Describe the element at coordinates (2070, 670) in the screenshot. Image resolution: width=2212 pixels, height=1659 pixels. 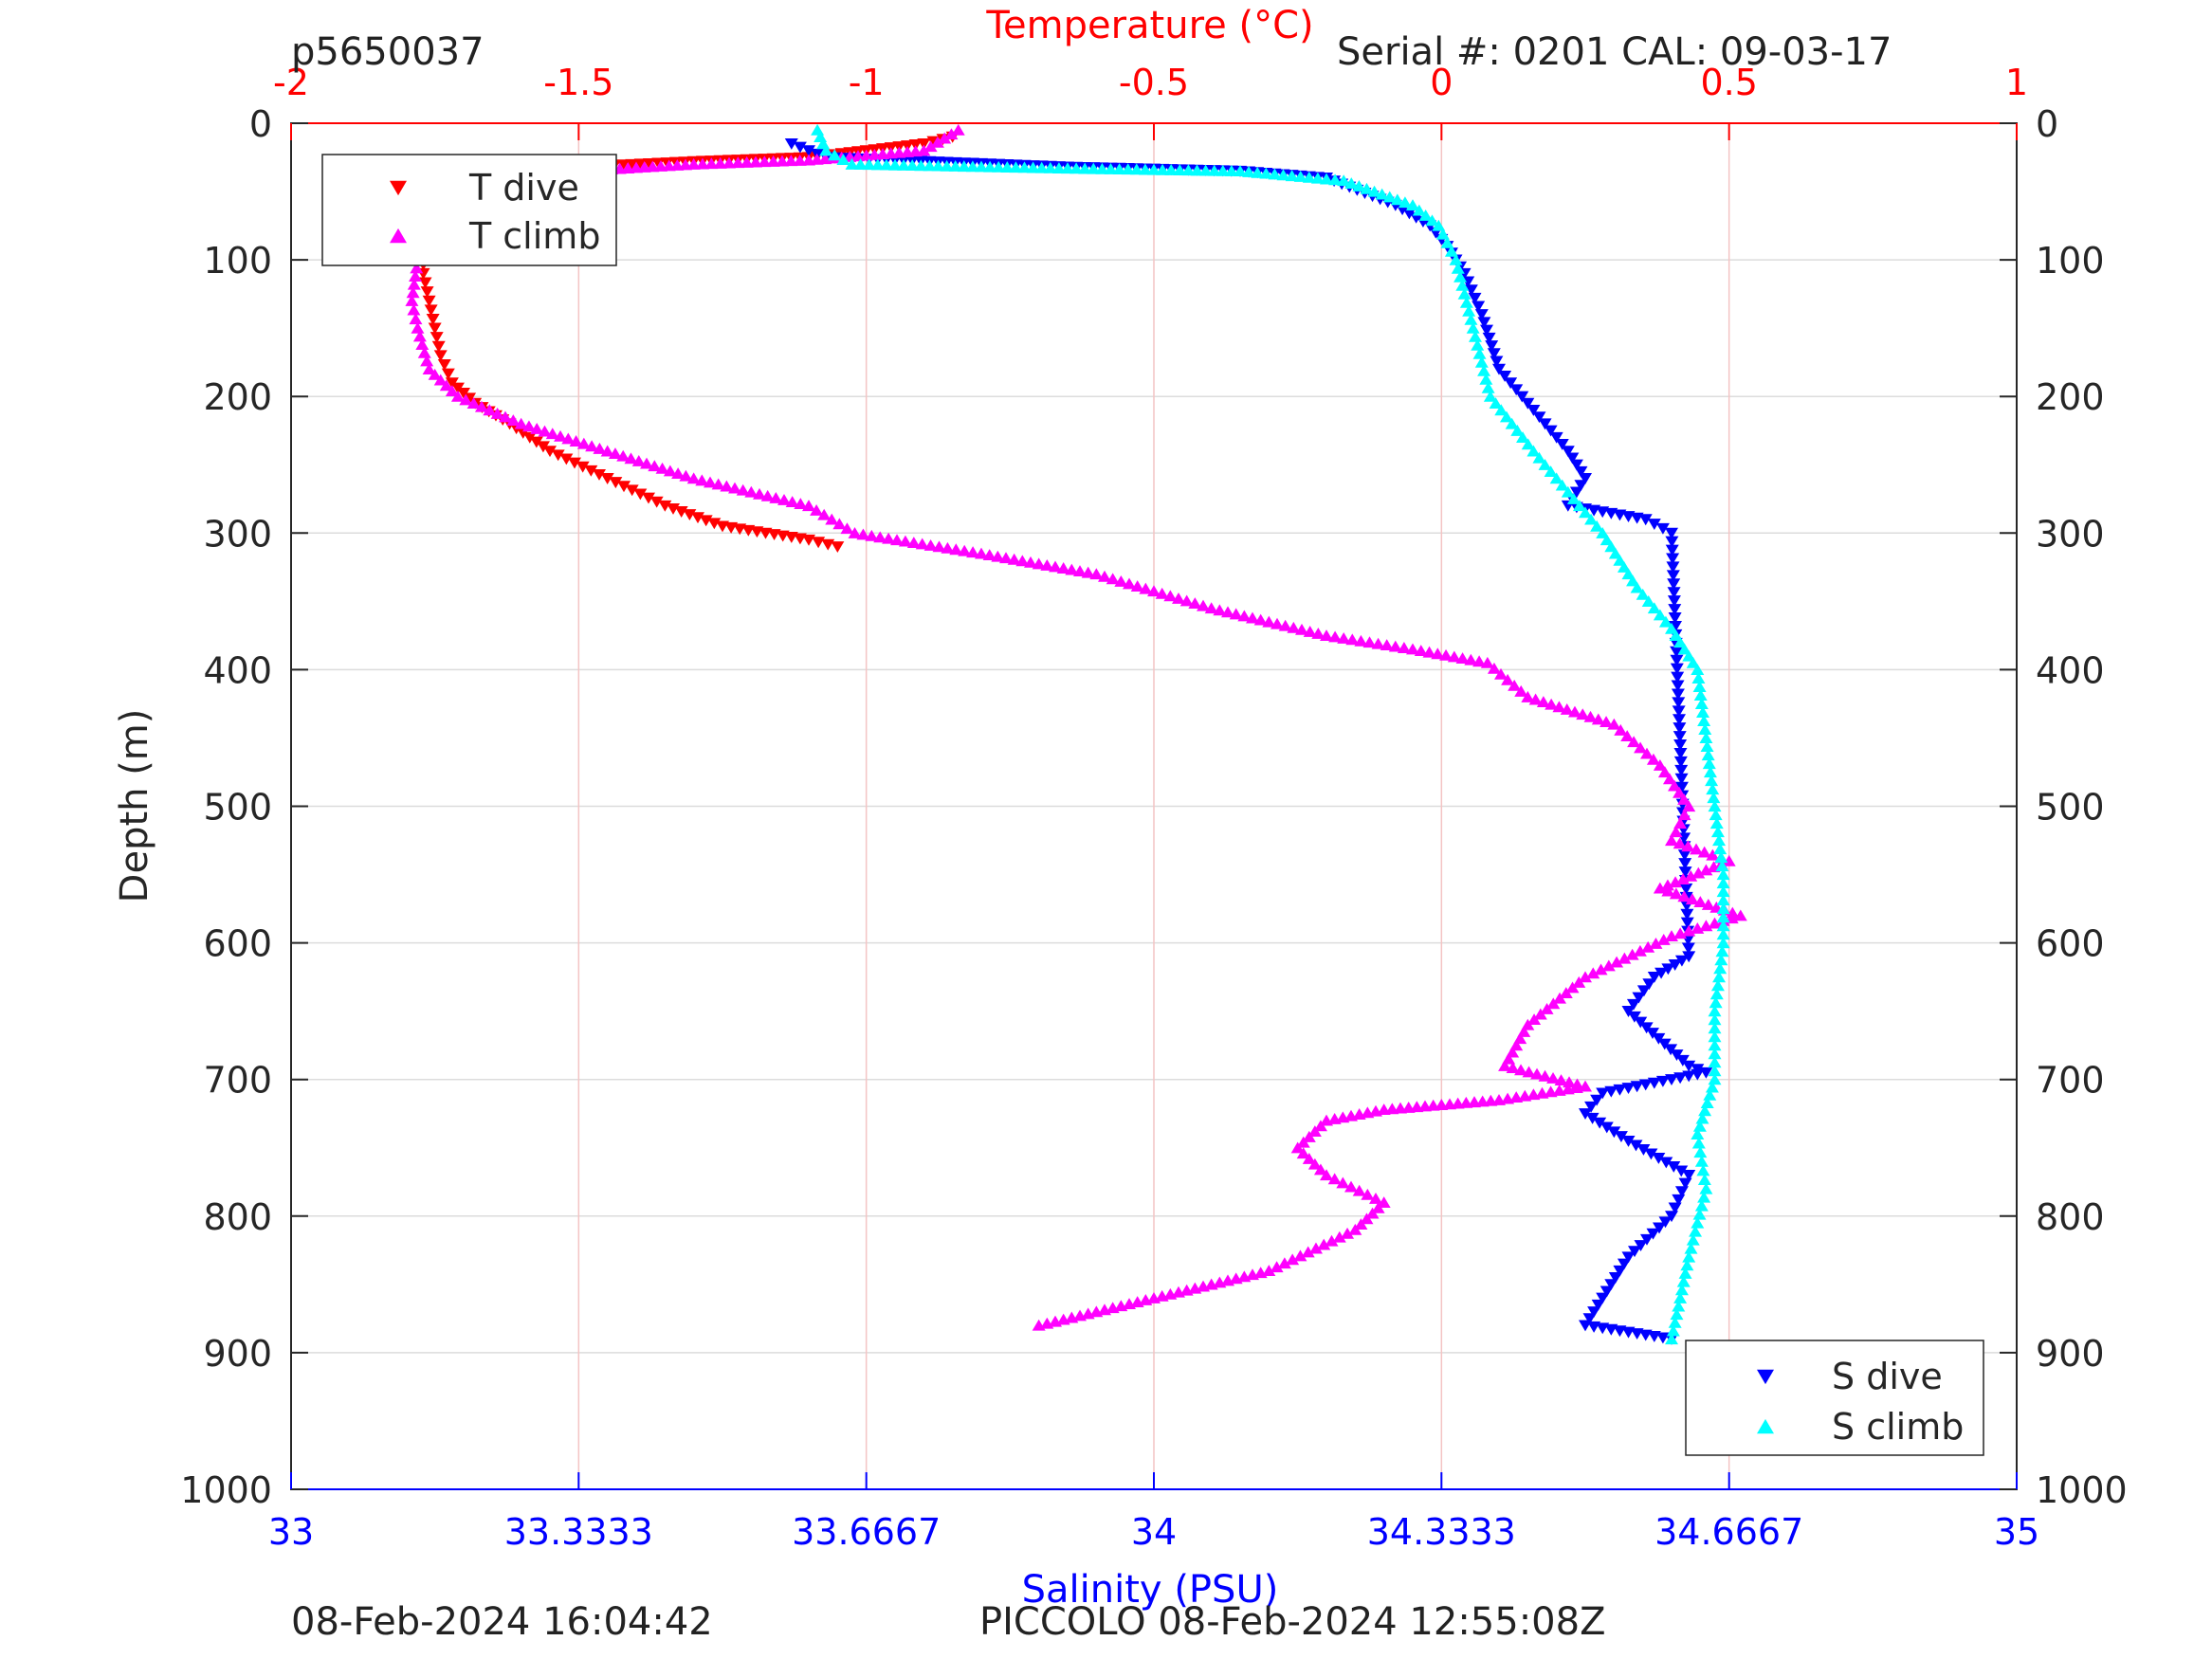
I see `tick-label-depth-right: 400` at that location.